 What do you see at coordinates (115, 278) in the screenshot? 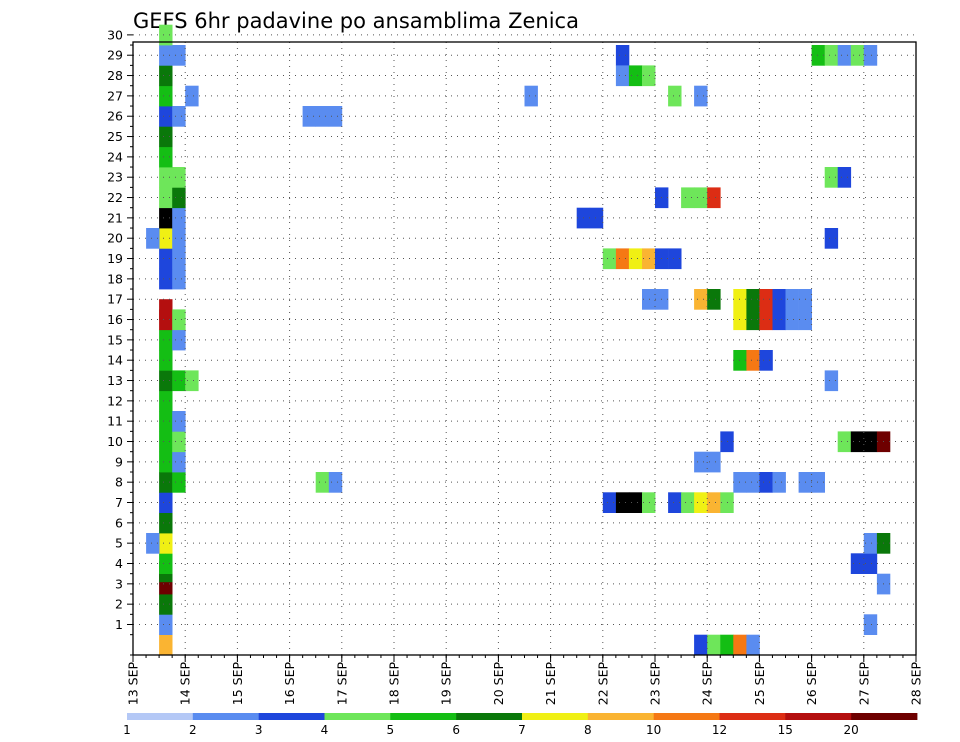
I see `y-tick-label: 18` at bounding box center [115, 278].